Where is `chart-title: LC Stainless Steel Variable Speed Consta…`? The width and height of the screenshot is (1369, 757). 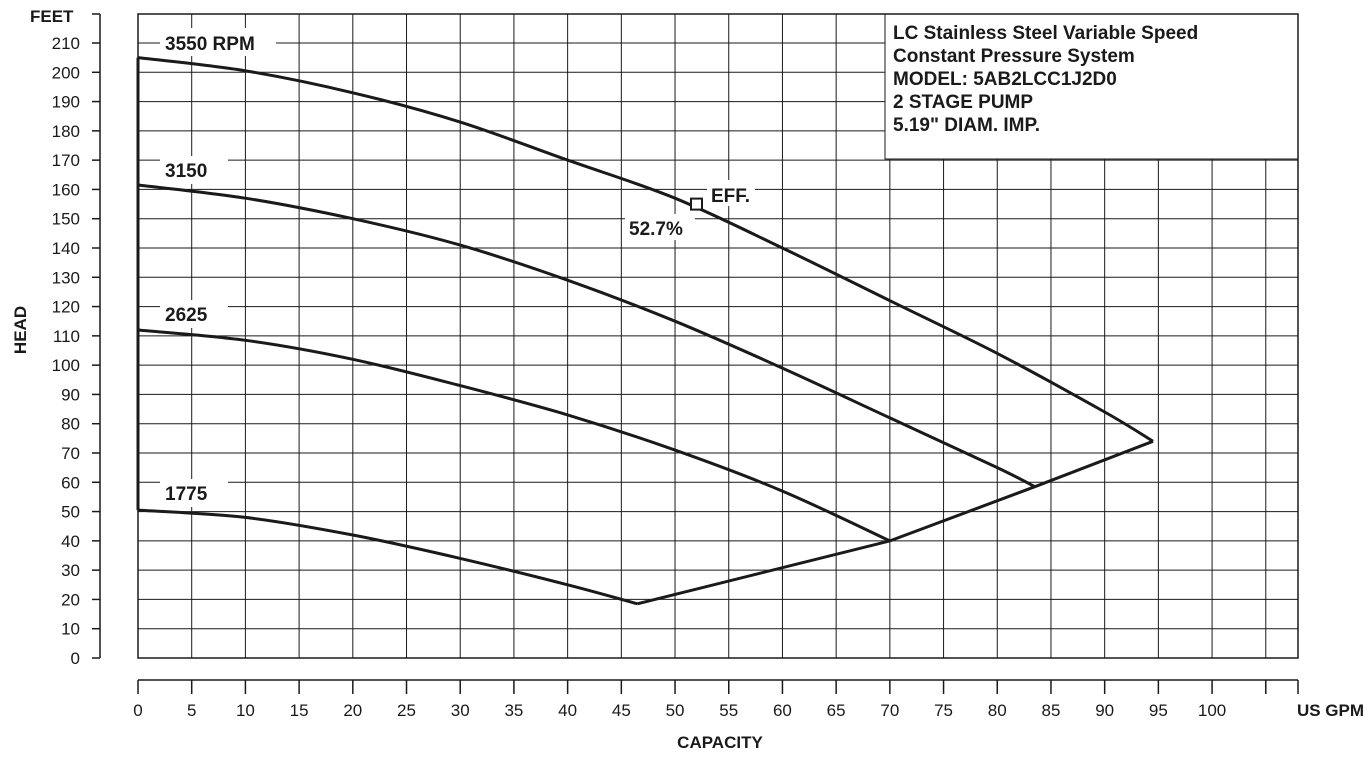 chart-title: LC Stainless Steel Variable Speed Consta… is located at coordinates (1045, 79).